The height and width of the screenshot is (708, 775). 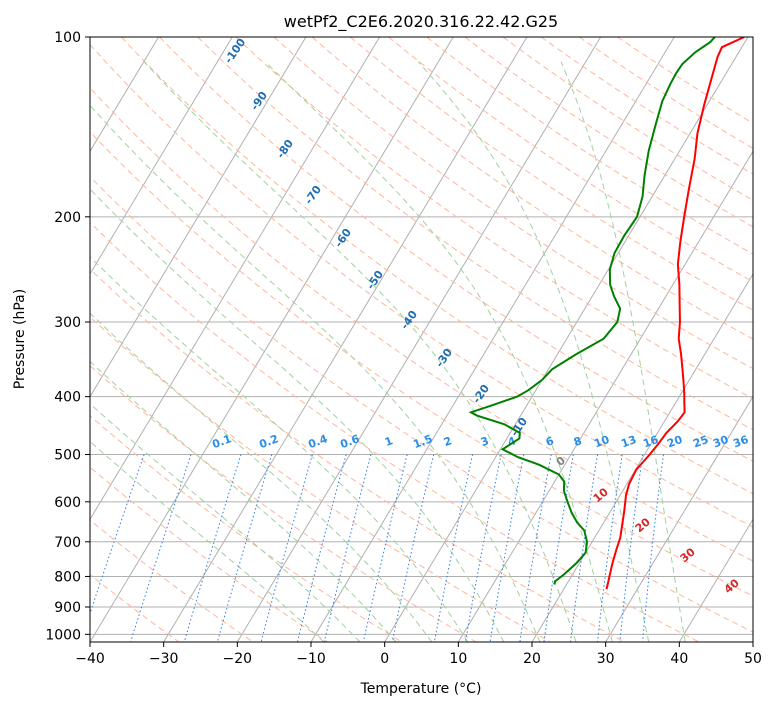 I want to click on y-tick-label: 700, so click(x=67, y=543).